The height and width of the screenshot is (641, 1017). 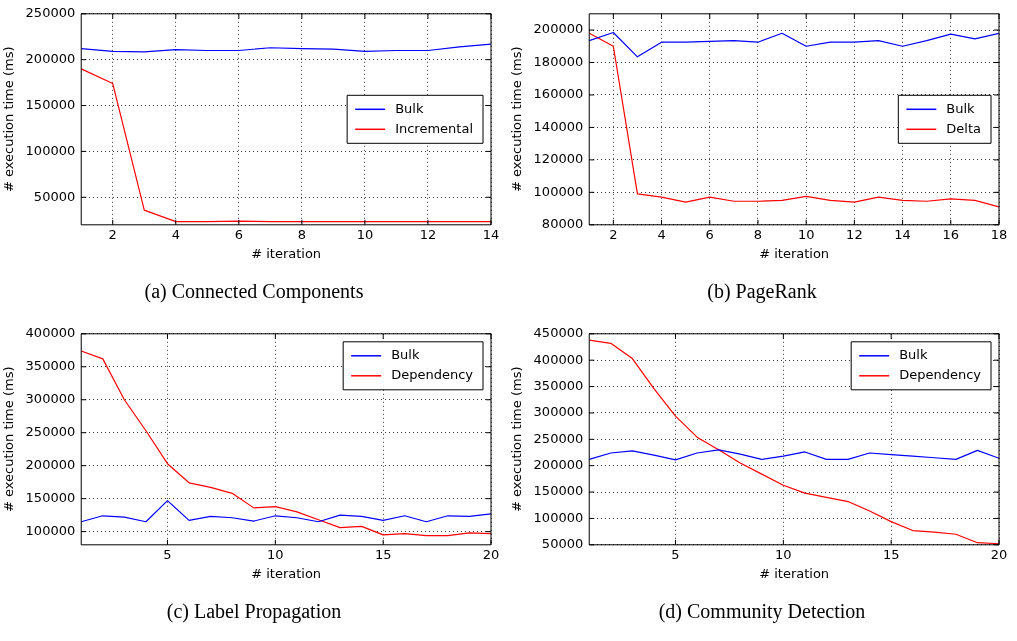 I want to click on text: (d) Community Detection, so click(x=762, y=611).